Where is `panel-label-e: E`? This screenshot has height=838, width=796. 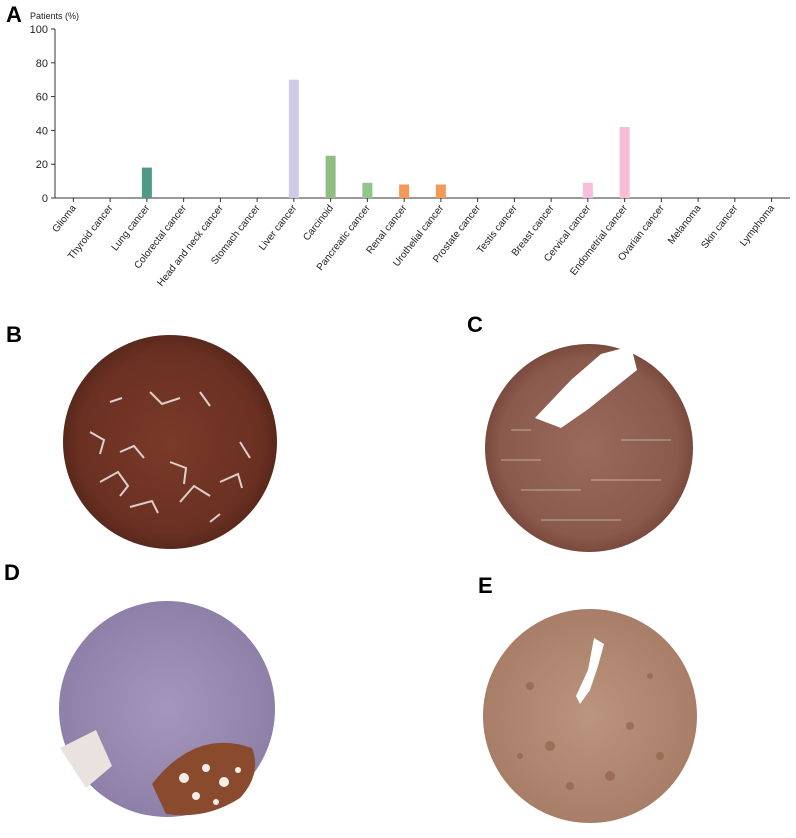 panel-label-e: E is located at coordinates (485, 585).